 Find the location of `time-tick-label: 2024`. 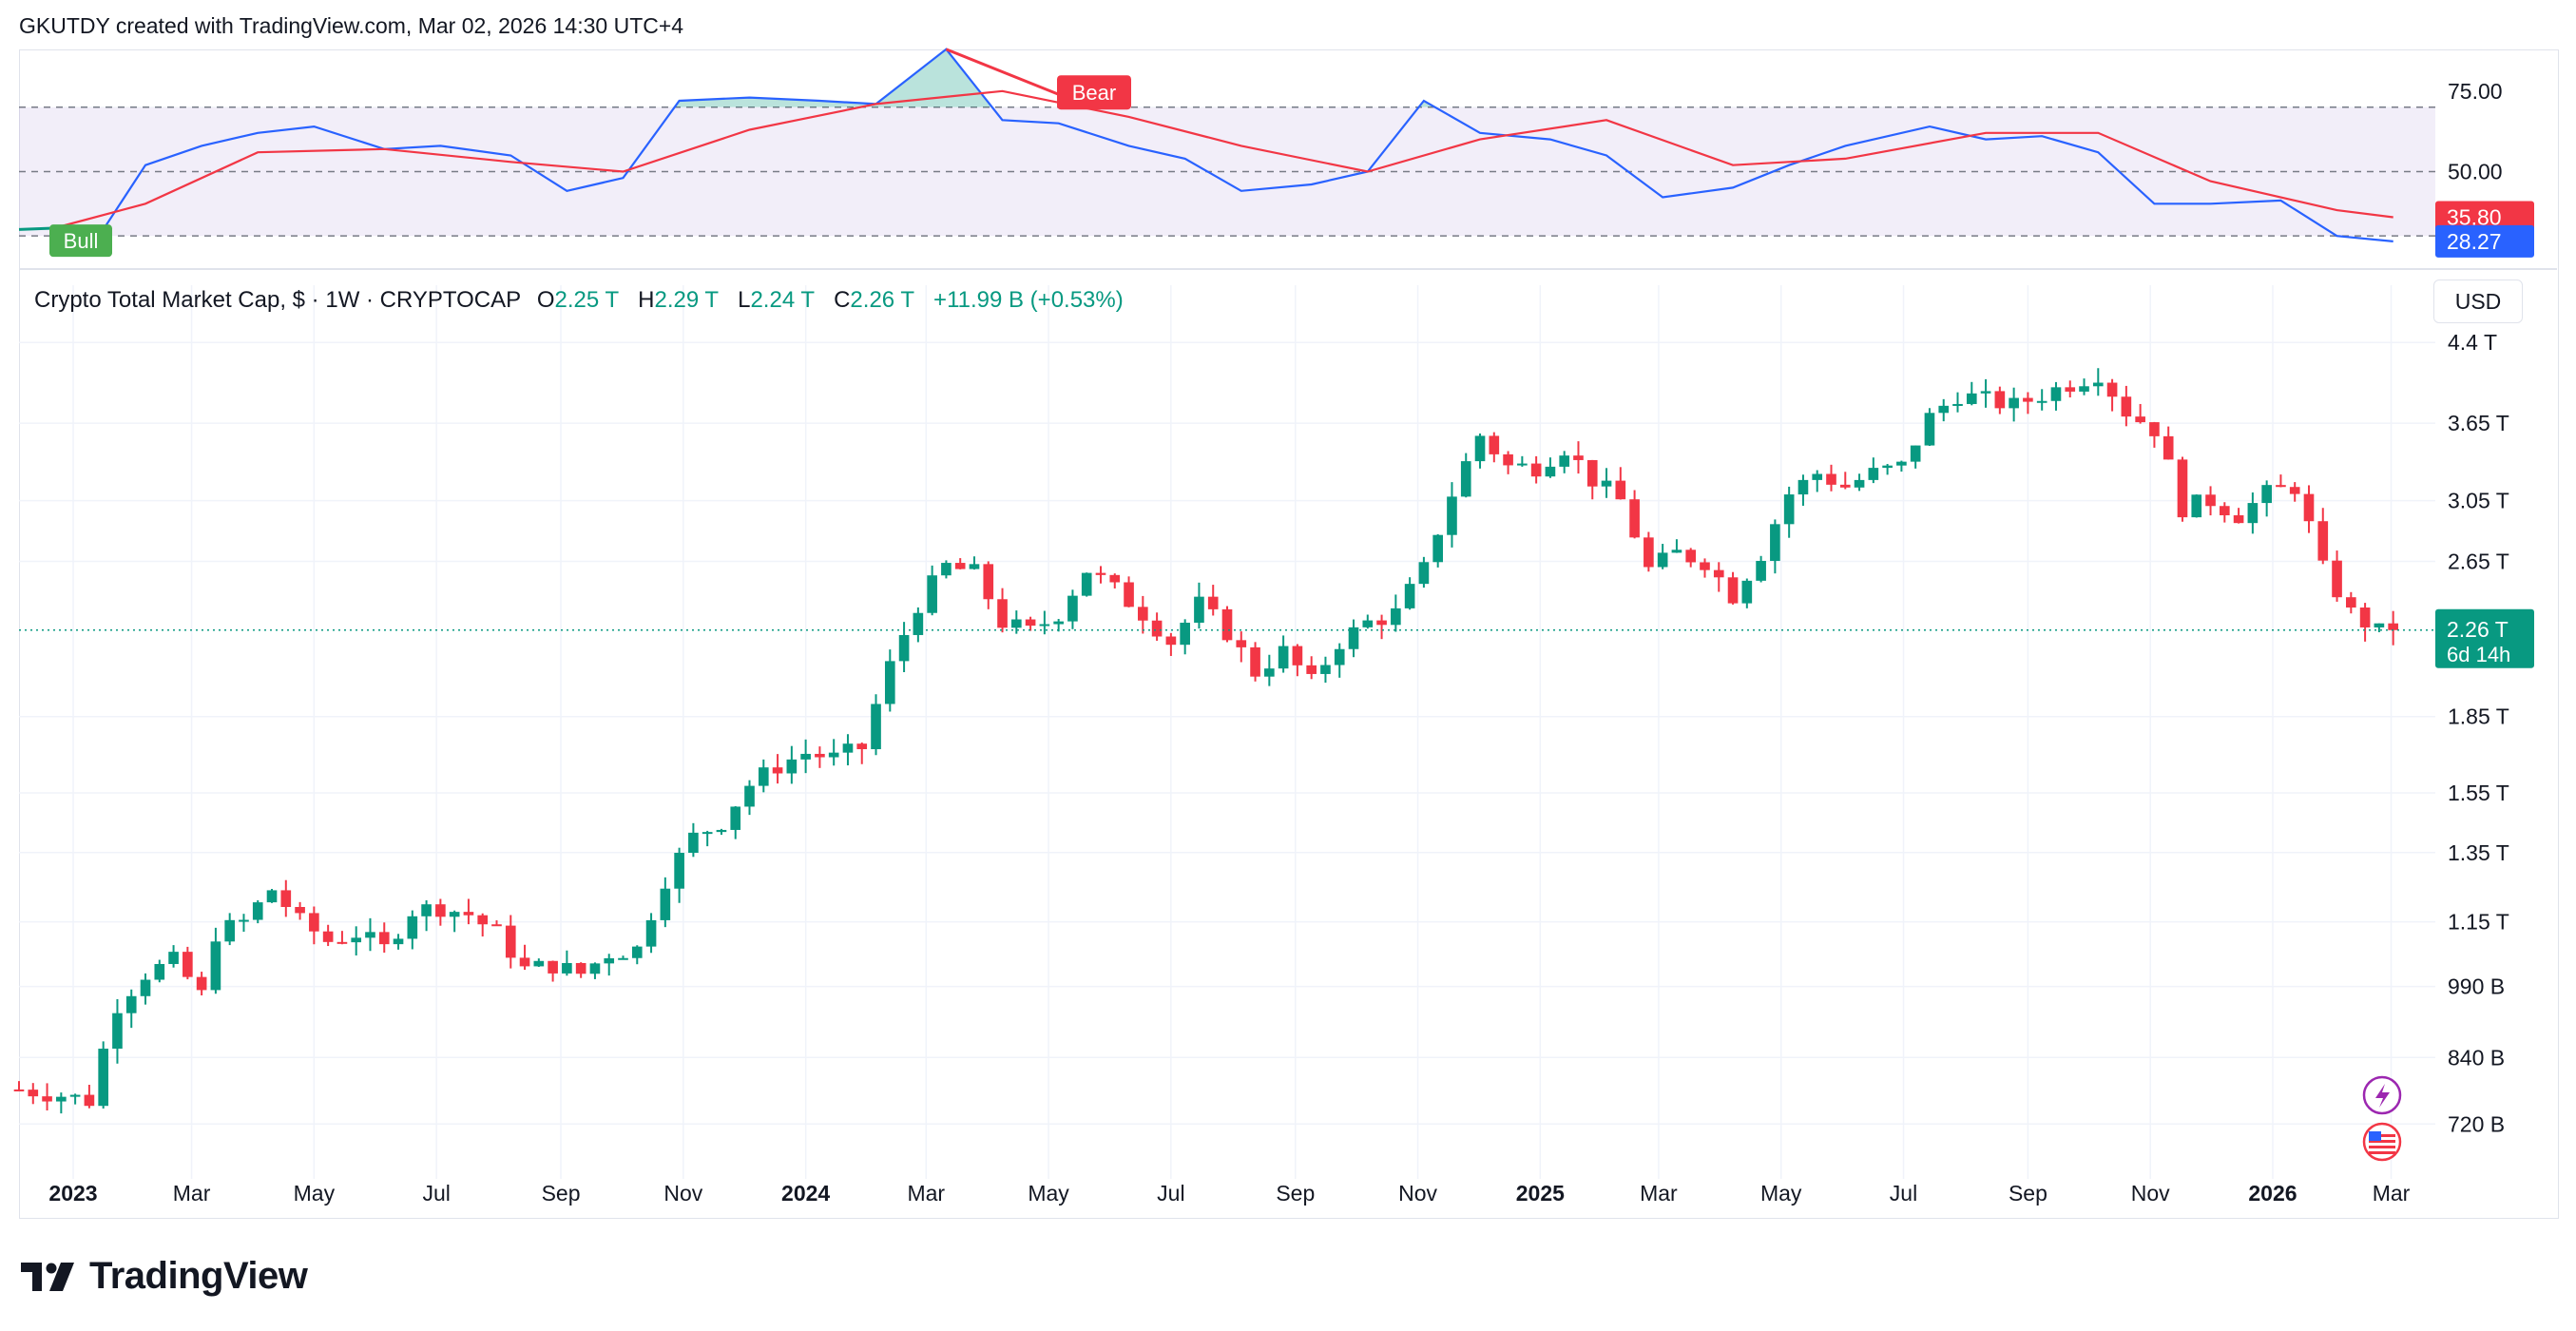

time-tick-label: 2024 is located at coordinates (805, 1193).